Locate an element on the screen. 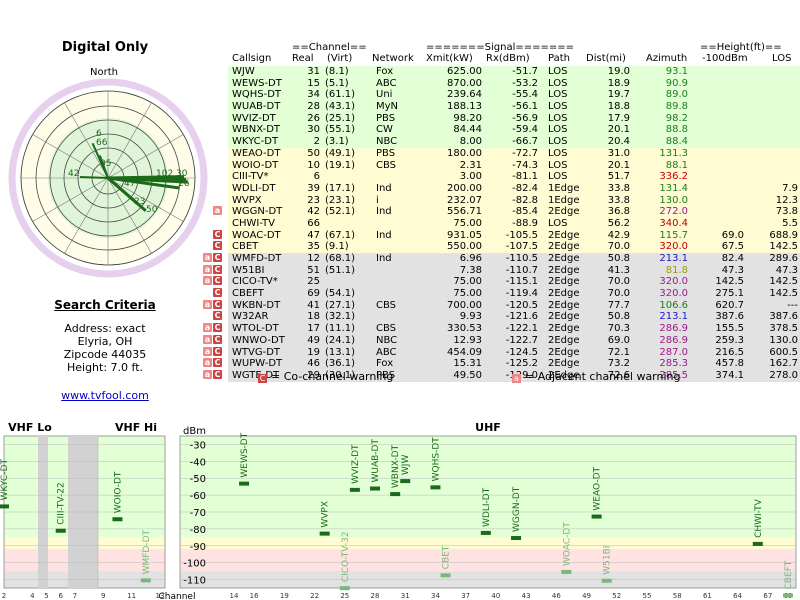 The width and height of the screenshot is (800, 600). cell-h100: 47.3 is located at coordinates (732, 270).